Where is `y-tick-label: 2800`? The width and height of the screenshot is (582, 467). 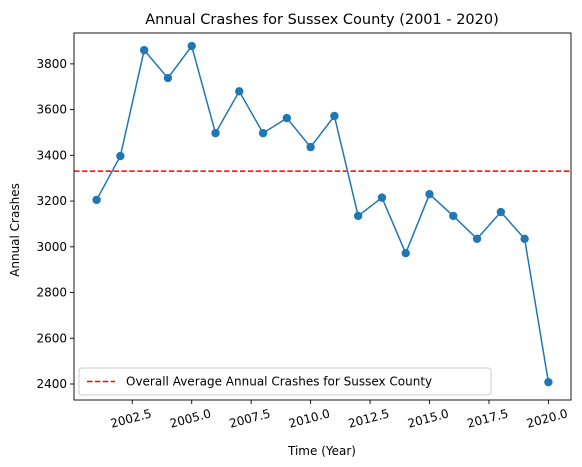
y-tick-label: 2800 is located at coordinates (51, 293).